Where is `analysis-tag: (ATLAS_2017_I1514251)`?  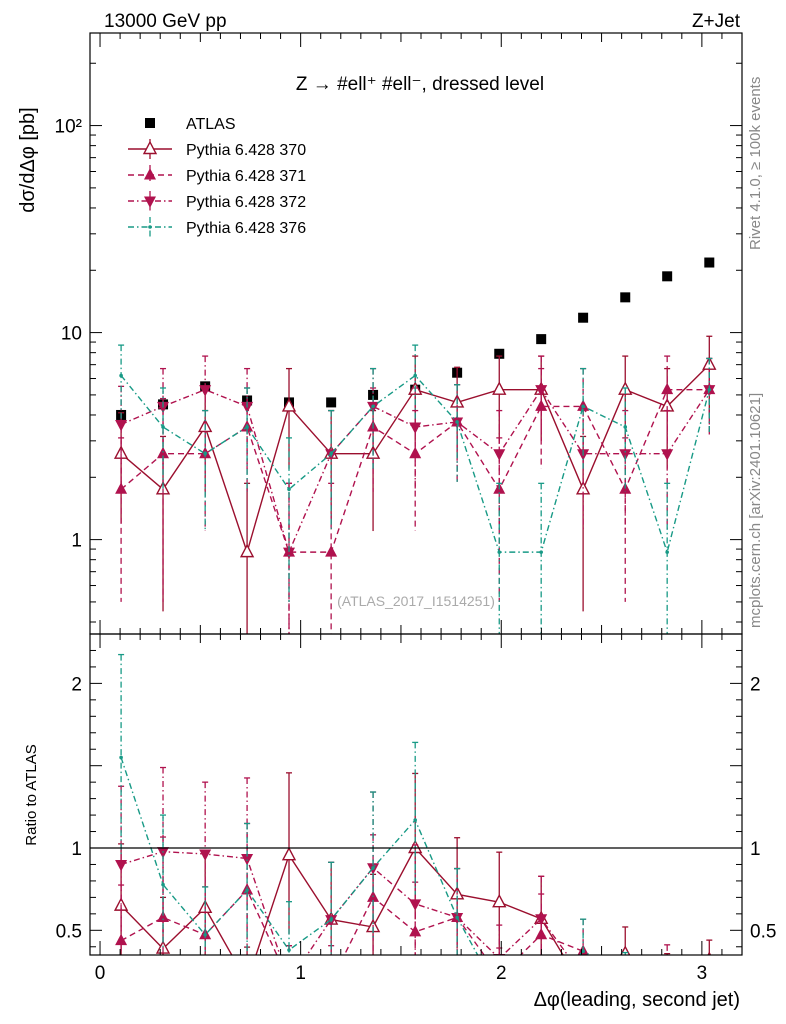 analysis-tag: (ATLAS_2017_I1514251) is located at coordinates (416, 601).